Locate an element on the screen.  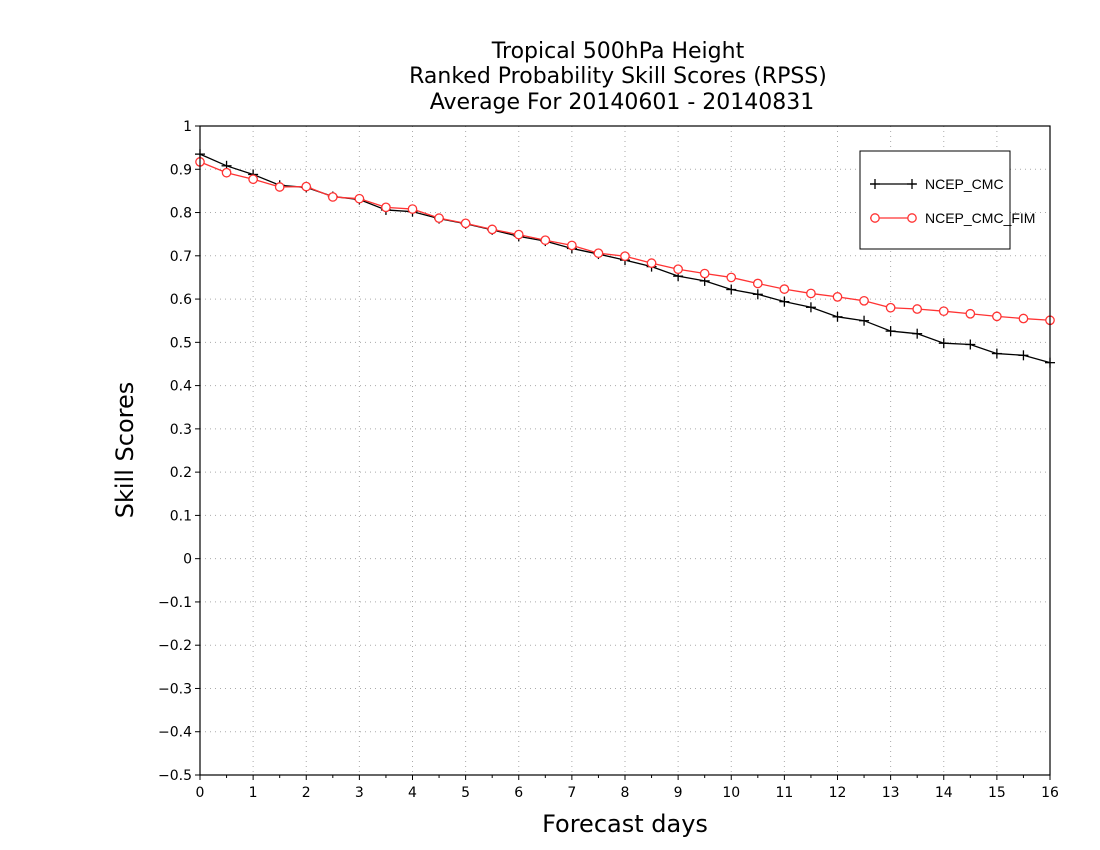
legend-entry: NCEP_CMC_FIM is located at coordinates (952, 218).